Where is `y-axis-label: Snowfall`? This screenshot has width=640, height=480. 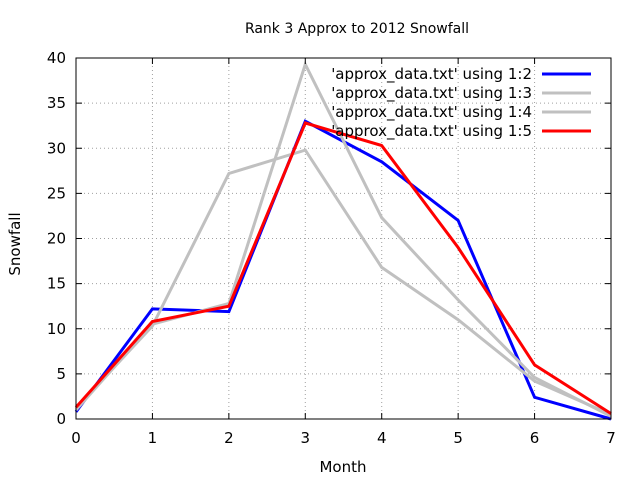 y-axis-label: Snowfall is located at coordinates (15, 243).